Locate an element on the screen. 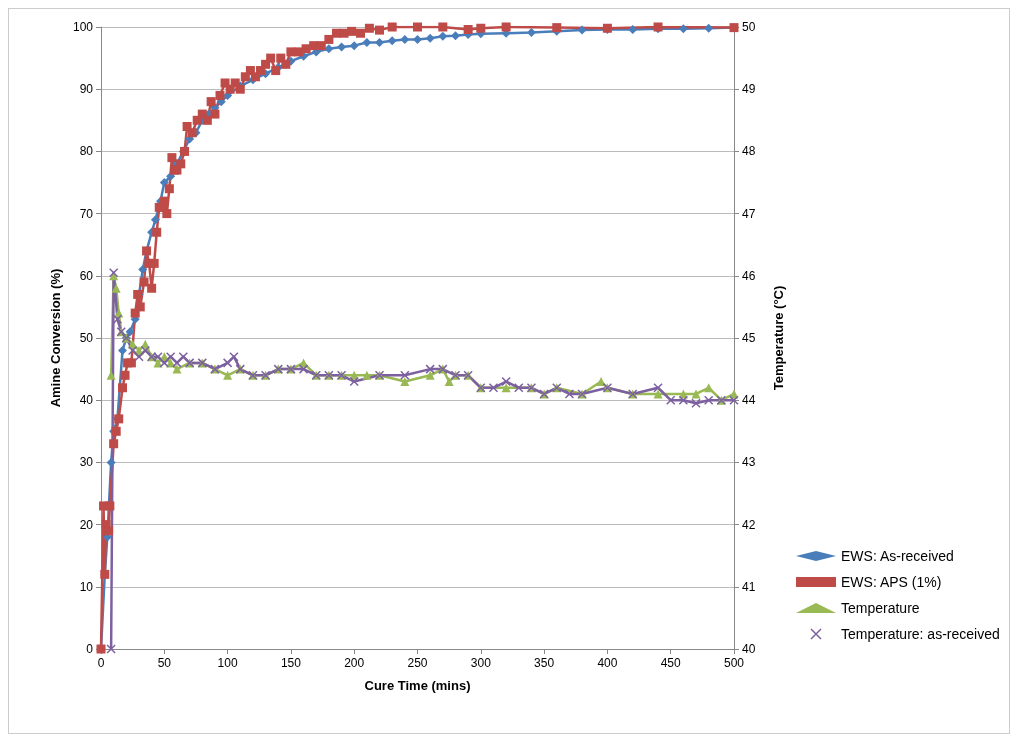 The image size is (1016, 740). y2-tick-label: 43 is located at coordinates (749, 462).